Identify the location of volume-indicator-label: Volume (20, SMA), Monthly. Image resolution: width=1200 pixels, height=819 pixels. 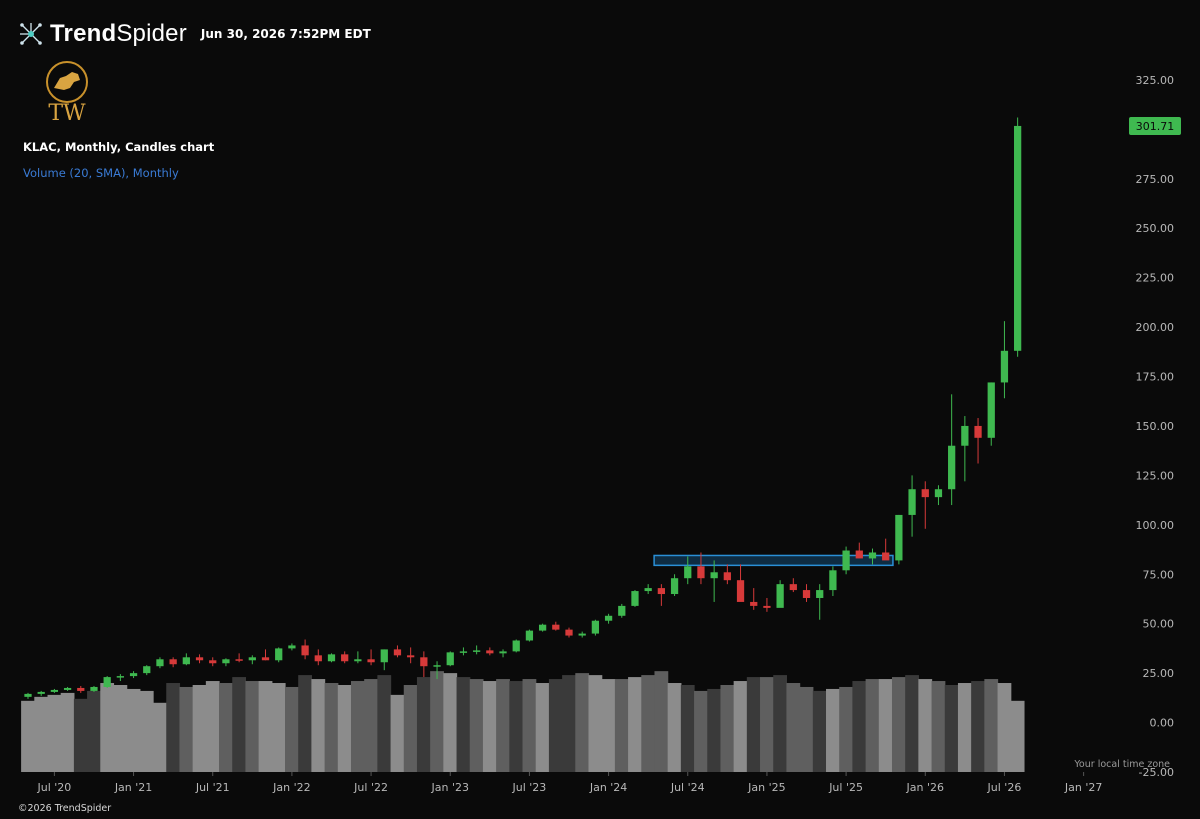
(101, 173).